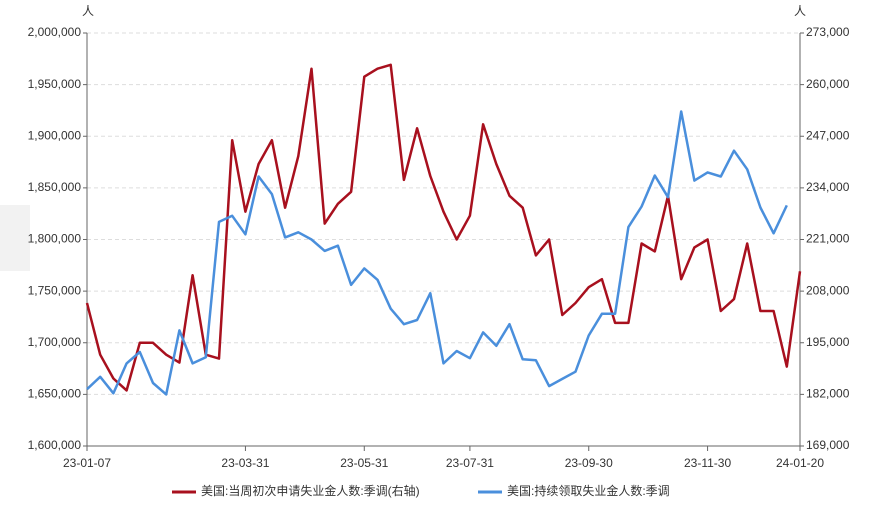  Describe the element at coordinates (245, 463) in the screenshot. I see `x-tick-label: 23-03-31` at that location.